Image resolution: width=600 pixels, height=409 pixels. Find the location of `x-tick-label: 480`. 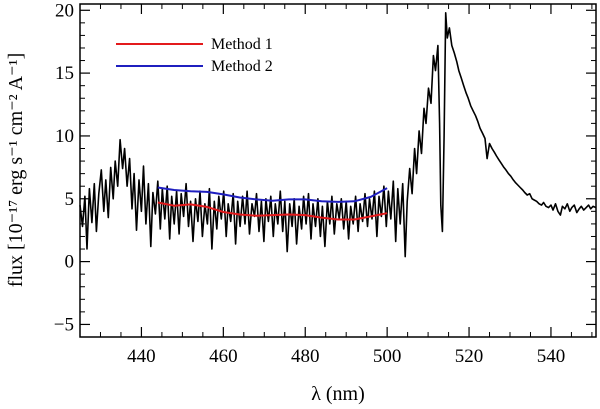

x-tick-label: 480 is located at coordinates (305, 356).